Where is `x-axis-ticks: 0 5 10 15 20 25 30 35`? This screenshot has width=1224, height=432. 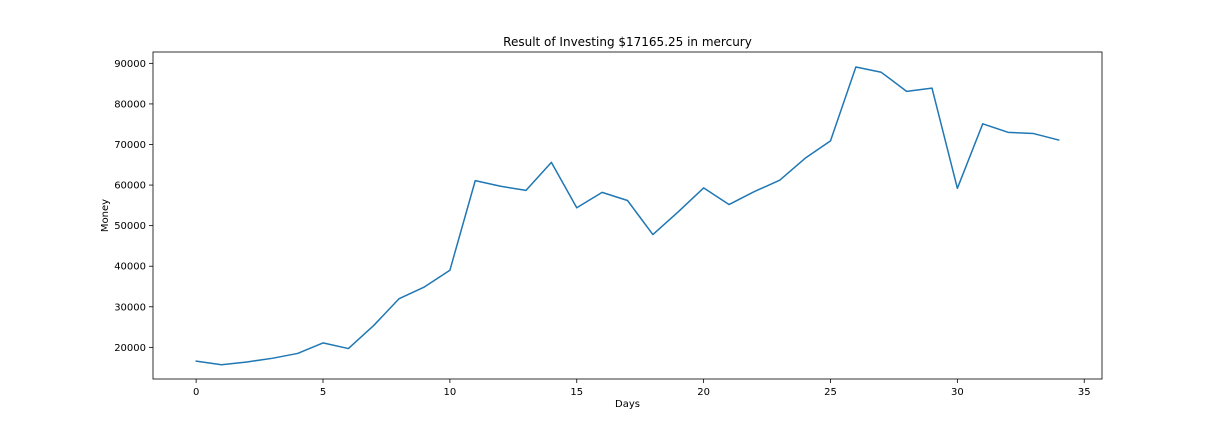 x-axis-ticks: 0 5 10 15 20 25 30 35 is located at coordinates (642, 388).